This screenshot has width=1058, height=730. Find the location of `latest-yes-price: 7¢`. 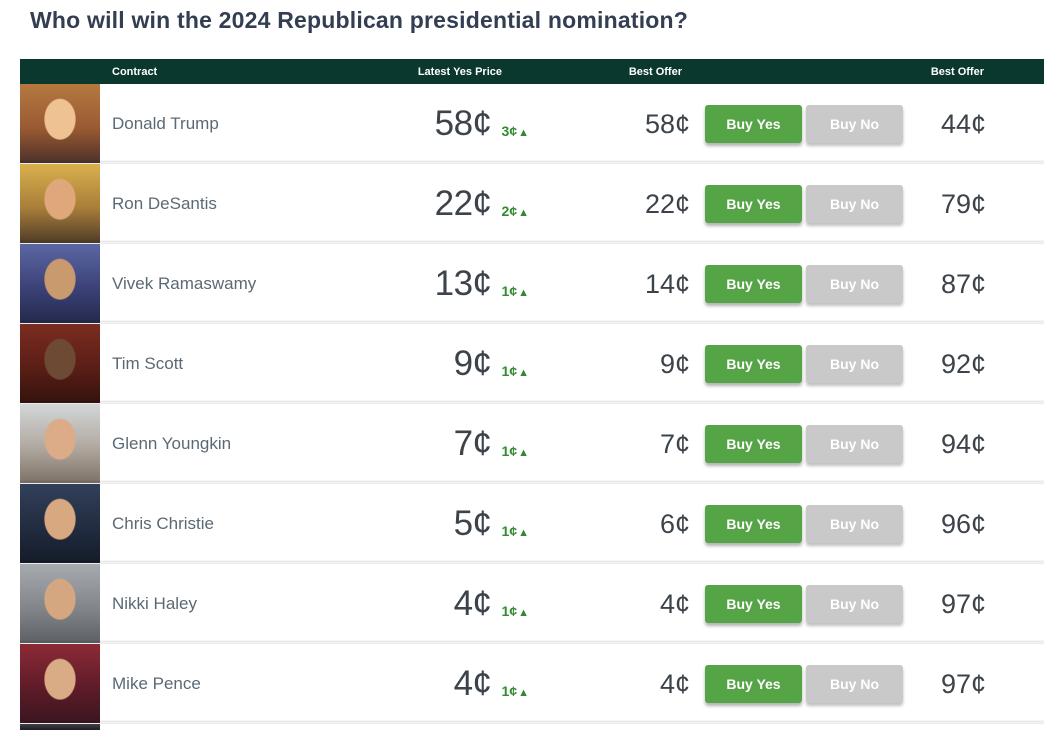

latest-yes-price: 7¢ is located at coordinates (472, 443).